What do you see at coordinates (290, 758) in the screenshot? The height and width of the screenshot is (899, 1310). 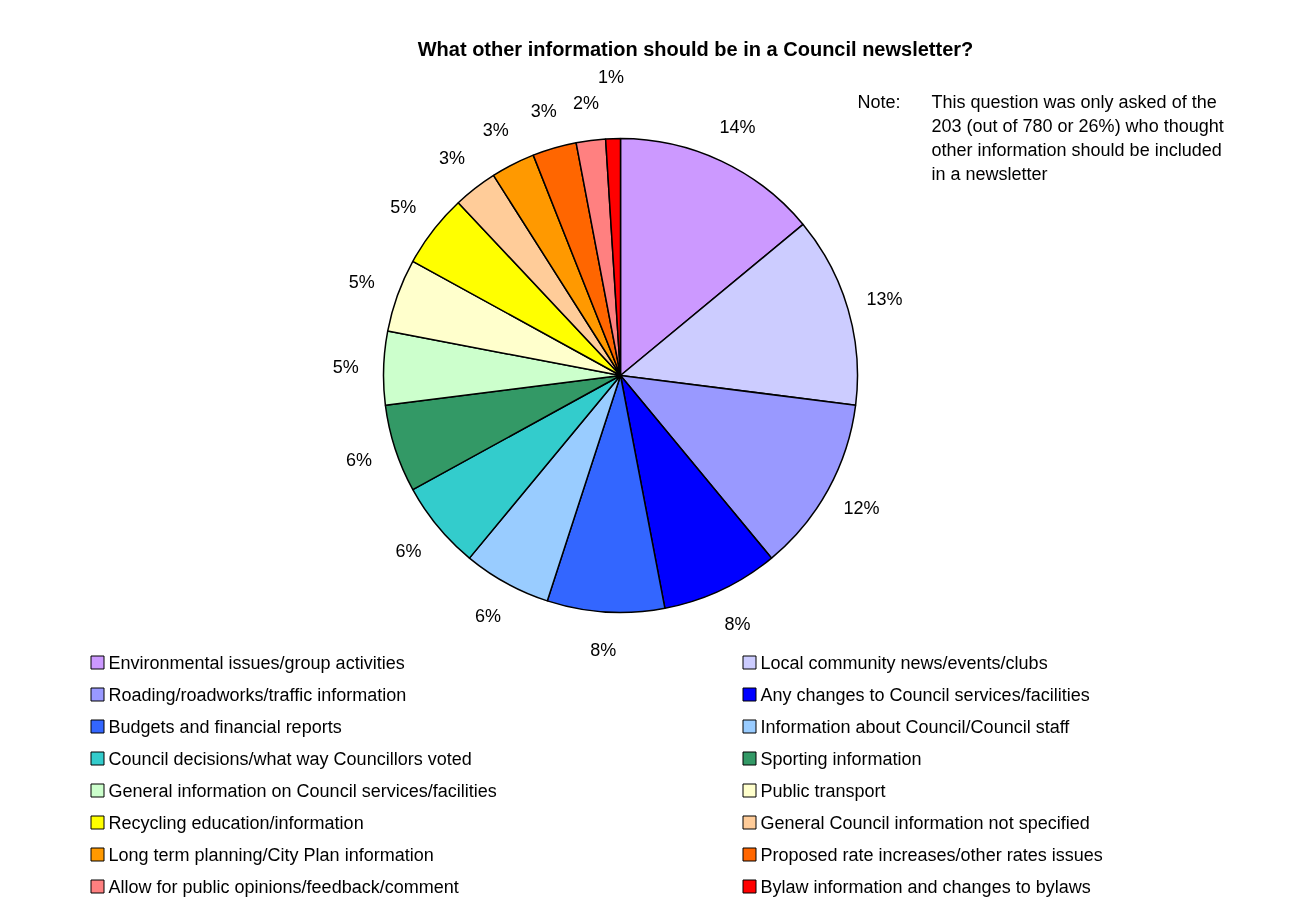 I see `legend-label: Council decisions/what way Councillors voted` at bounding box center [290, 758].